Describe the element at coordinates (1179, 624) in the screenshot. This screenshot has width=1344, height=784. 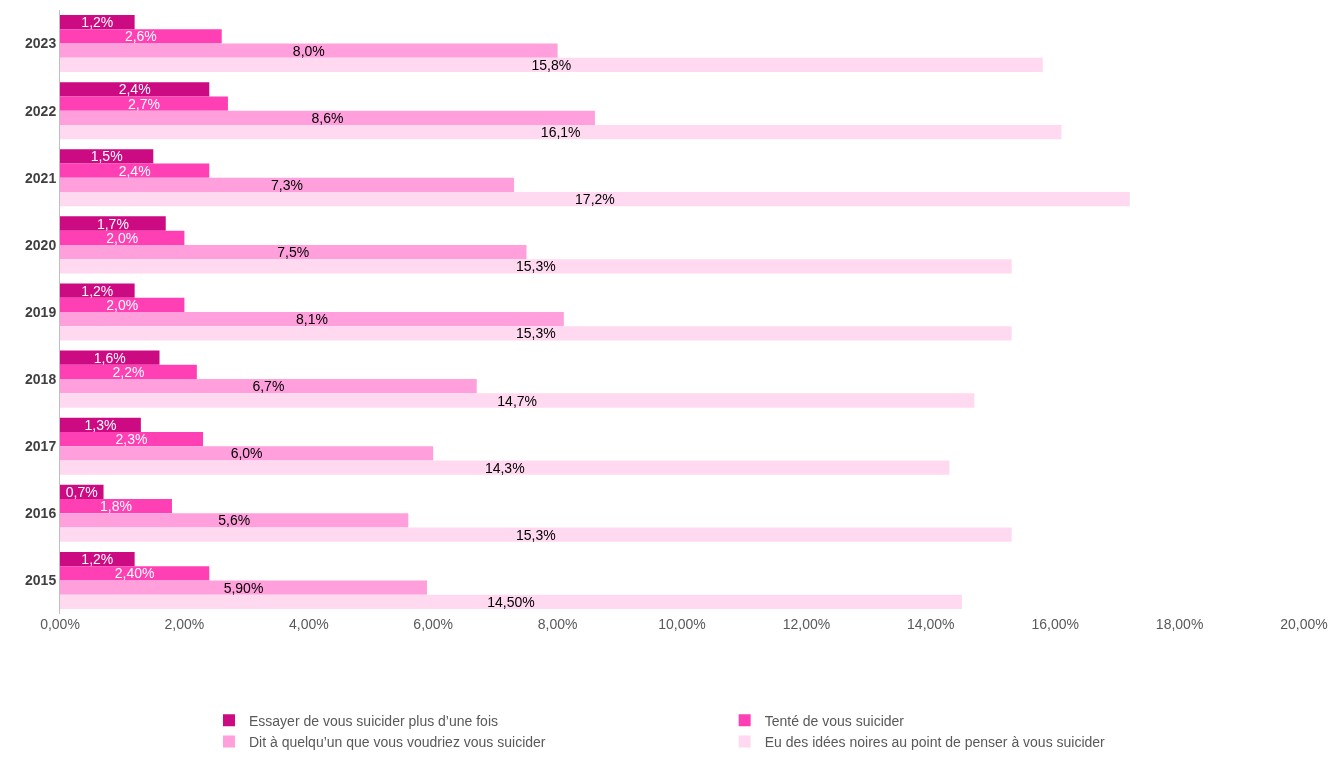
I see `x-tick-label: 18,00%` at that location.